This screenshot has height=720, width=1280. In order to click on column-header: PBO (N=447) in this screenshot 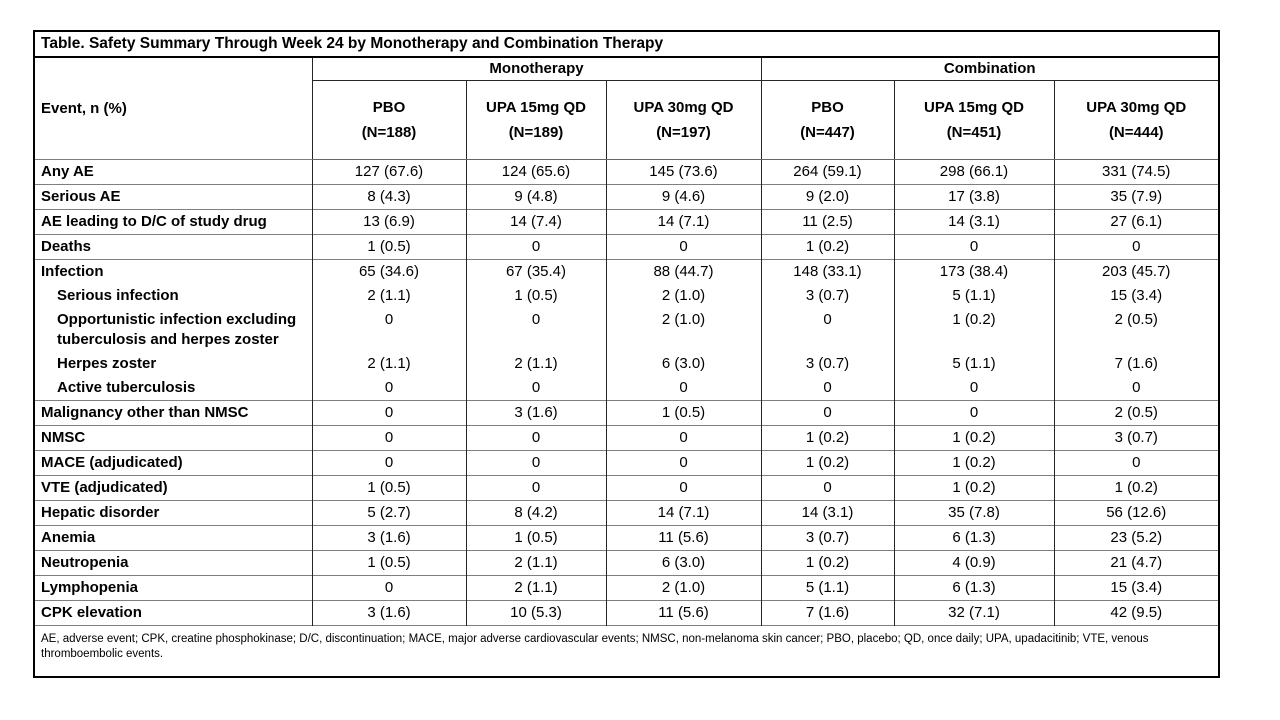, I will do `click(827, 120)`.